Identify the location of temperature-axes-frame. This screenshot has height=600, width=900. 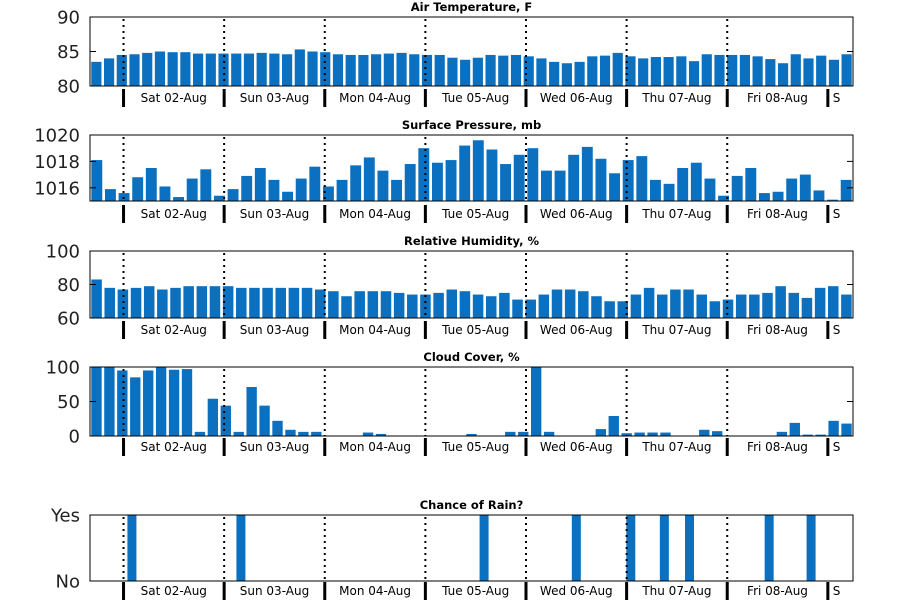
(471, 51).